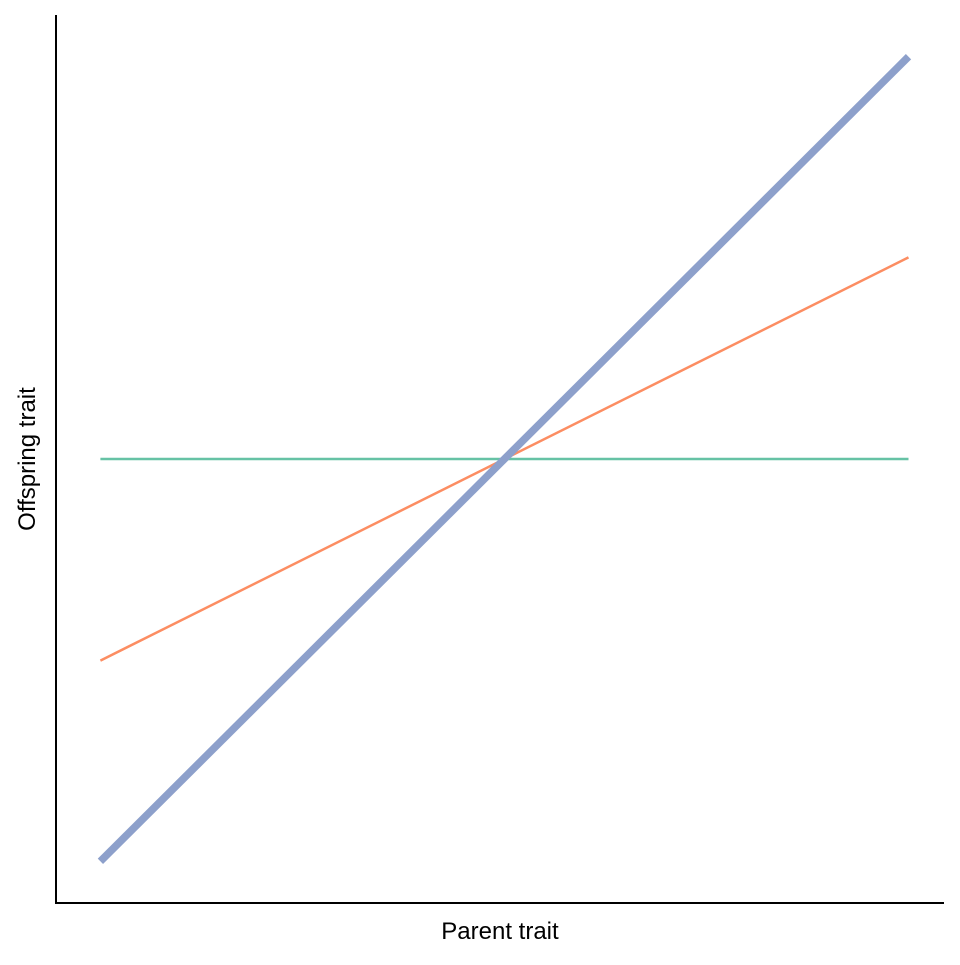  What do you see at coordinates (27, 459) in the screenshot?
I see `y-axis-label: Offspring trait` at bounding box center [27, 459].